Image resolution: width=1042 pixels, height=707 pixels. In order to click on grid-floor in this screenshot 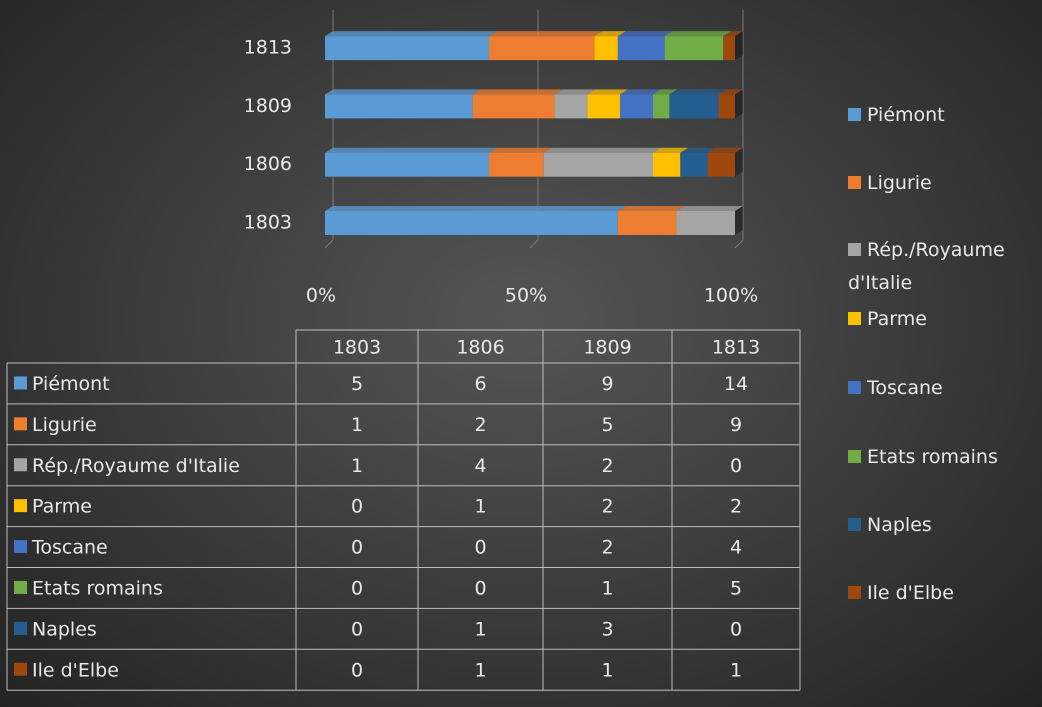, I will do `click(534, 244)`.